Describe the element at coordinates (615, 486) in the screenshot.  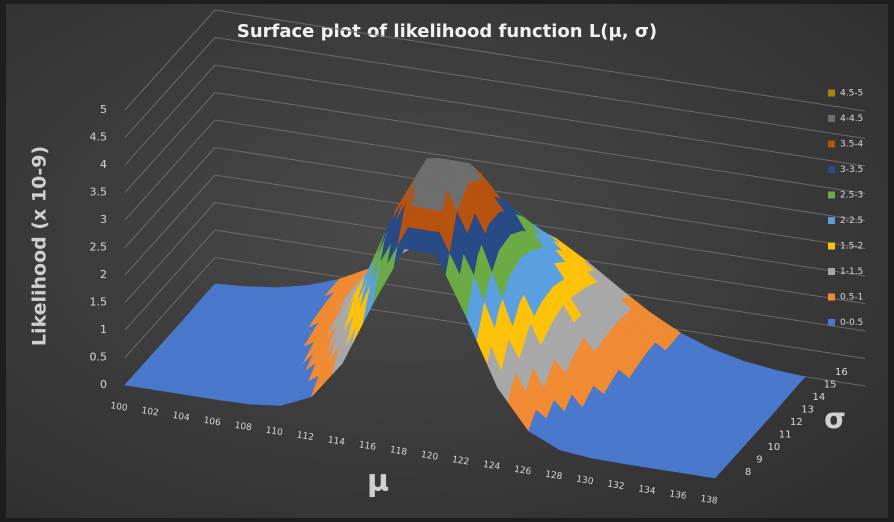
I see `x-tick-label: 132` at that location.